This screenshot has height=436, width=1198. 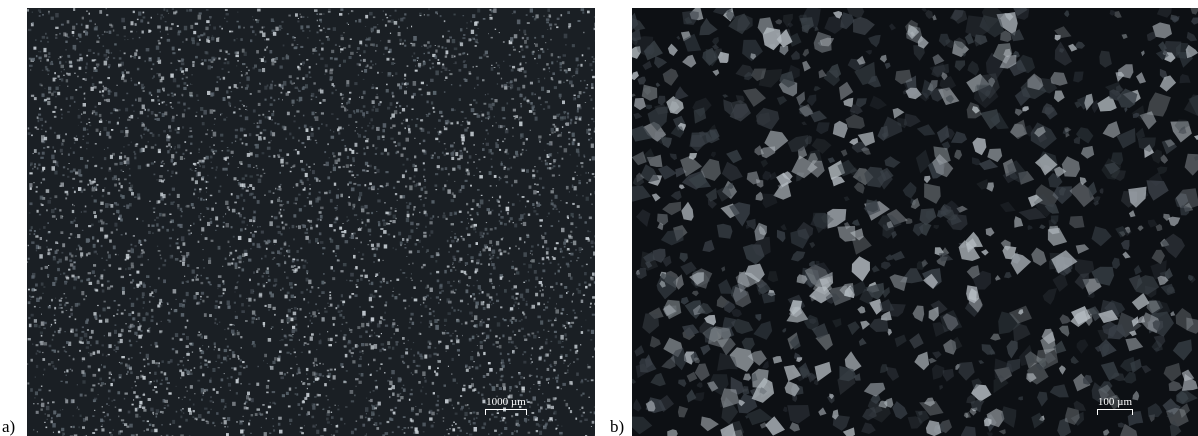 I want to click on panel-b-label: b), so click(x=617, y=426).